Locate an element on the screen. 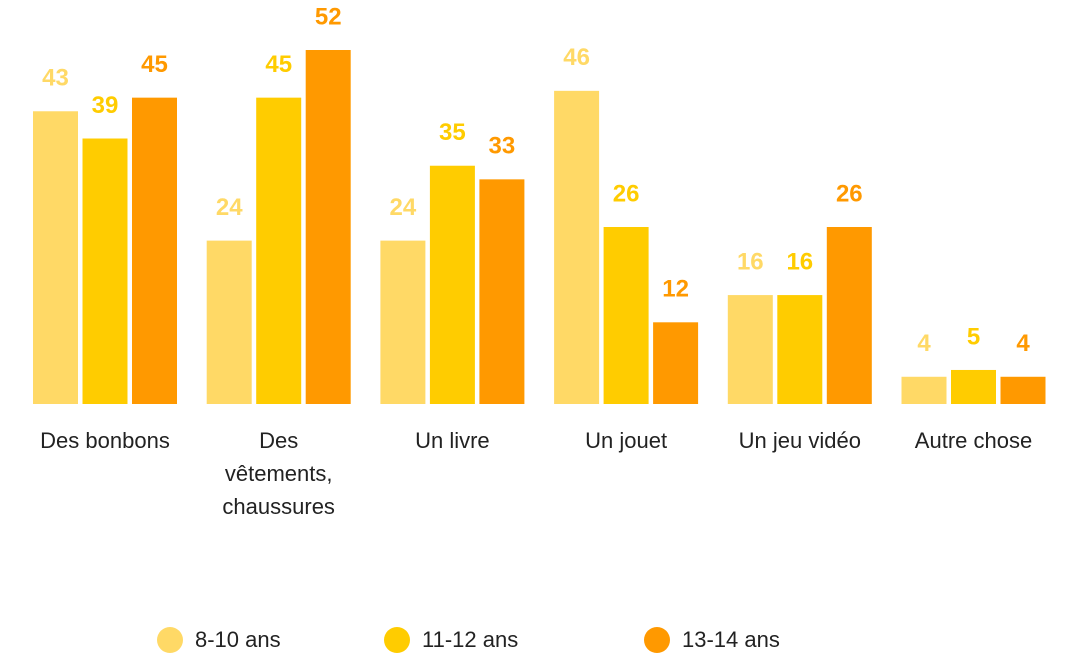 This screenshot has width=1081, height=657. value-label: 39 is located at coordinates (105, 105).